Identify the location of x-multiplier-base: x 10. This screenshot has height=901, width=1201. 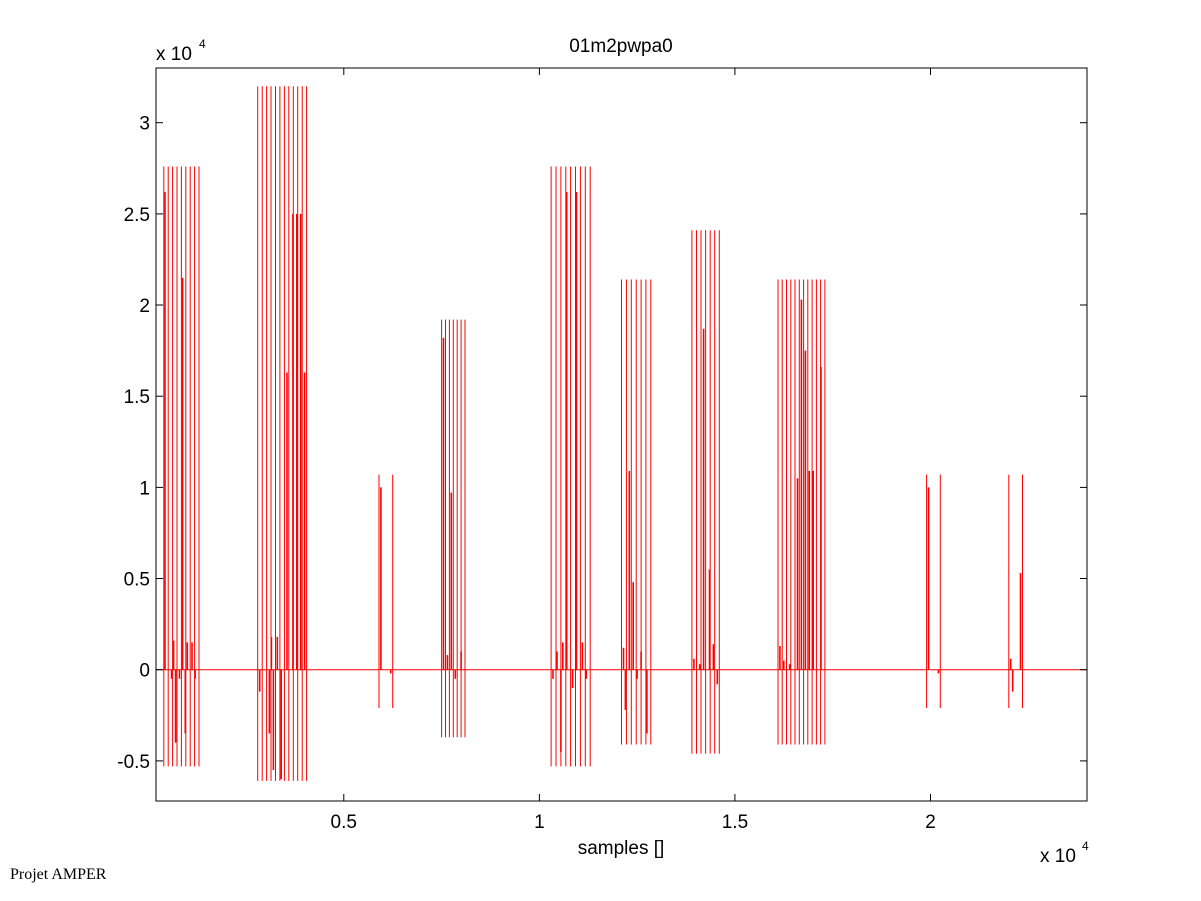
(1058, 856).